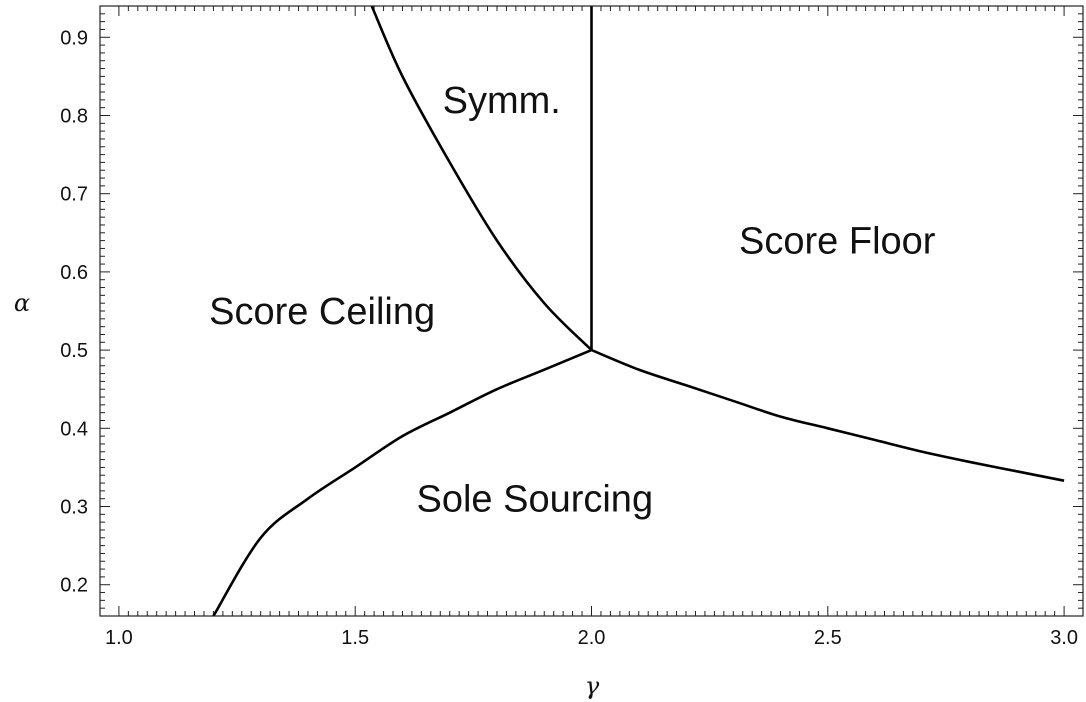  What do you see at coordinates (74, 195) in the screenshot?
I see `y-tick-label: 0.7` at bounding box center [74, 195].